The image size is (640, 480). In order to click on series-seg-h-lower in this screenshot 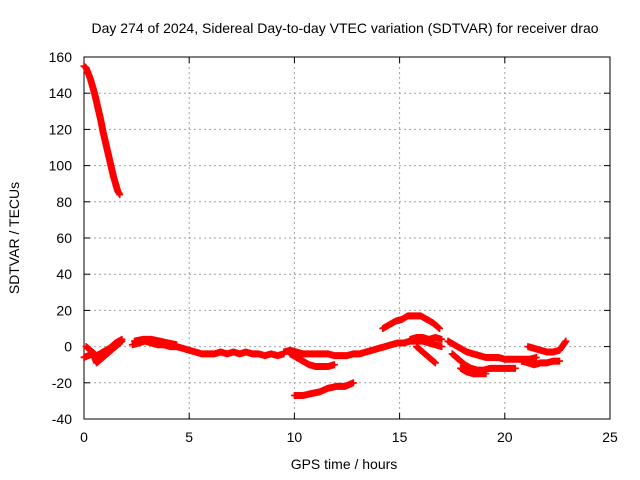, I will do `click(541, 363)`.